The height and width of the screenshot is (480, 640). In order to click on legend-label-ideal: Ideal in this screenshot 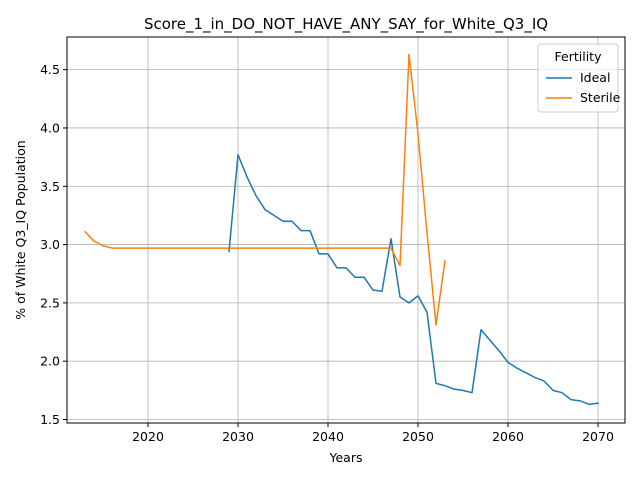, I will do `click(595, 77)`.